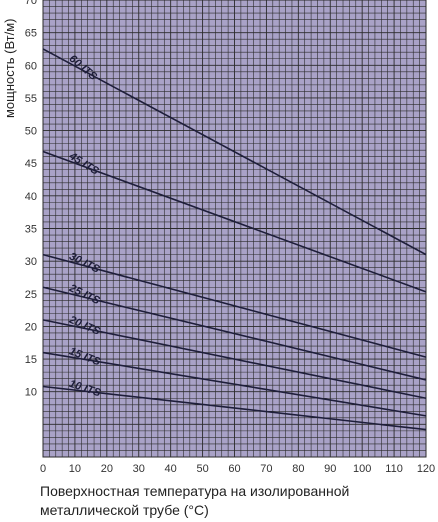 The width and height of the screenshot is (438, 522). What do you see at coordinates (43, 469) in the screenshot?
I see `x-tick-label: 0` at bounding box center [43, 469].